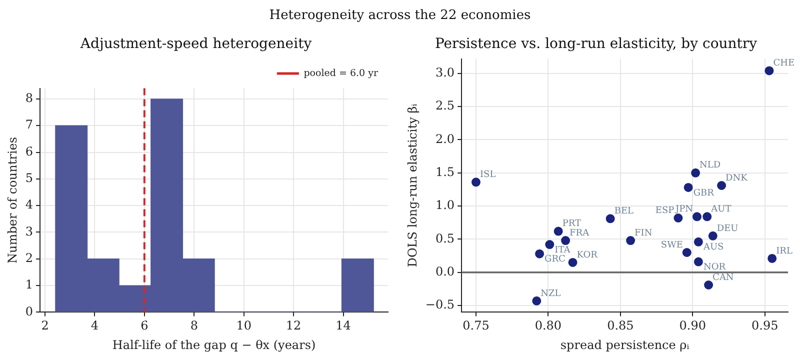 This screenshot has width=800, height=357. I want to click on x-tick-label: 0.95, so click(765, 325).